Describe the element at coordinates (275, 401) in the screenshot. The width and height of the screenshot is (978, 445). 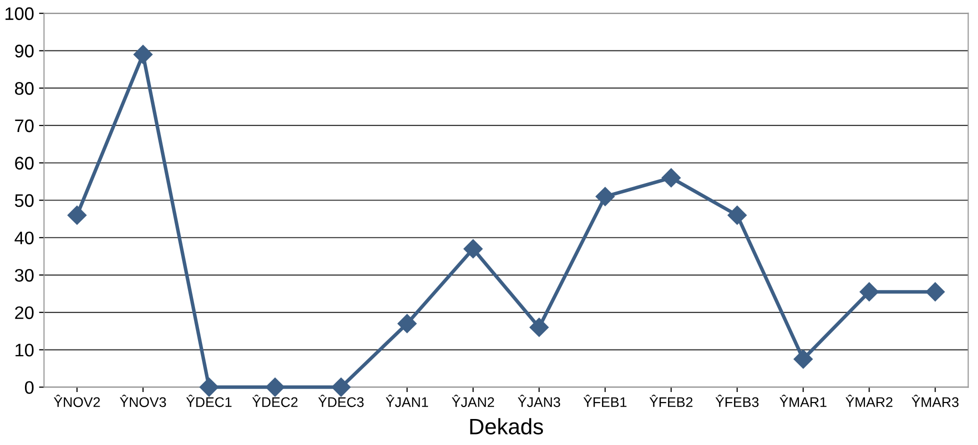
I see `x-tick-label: ŶDEC2` at that location.